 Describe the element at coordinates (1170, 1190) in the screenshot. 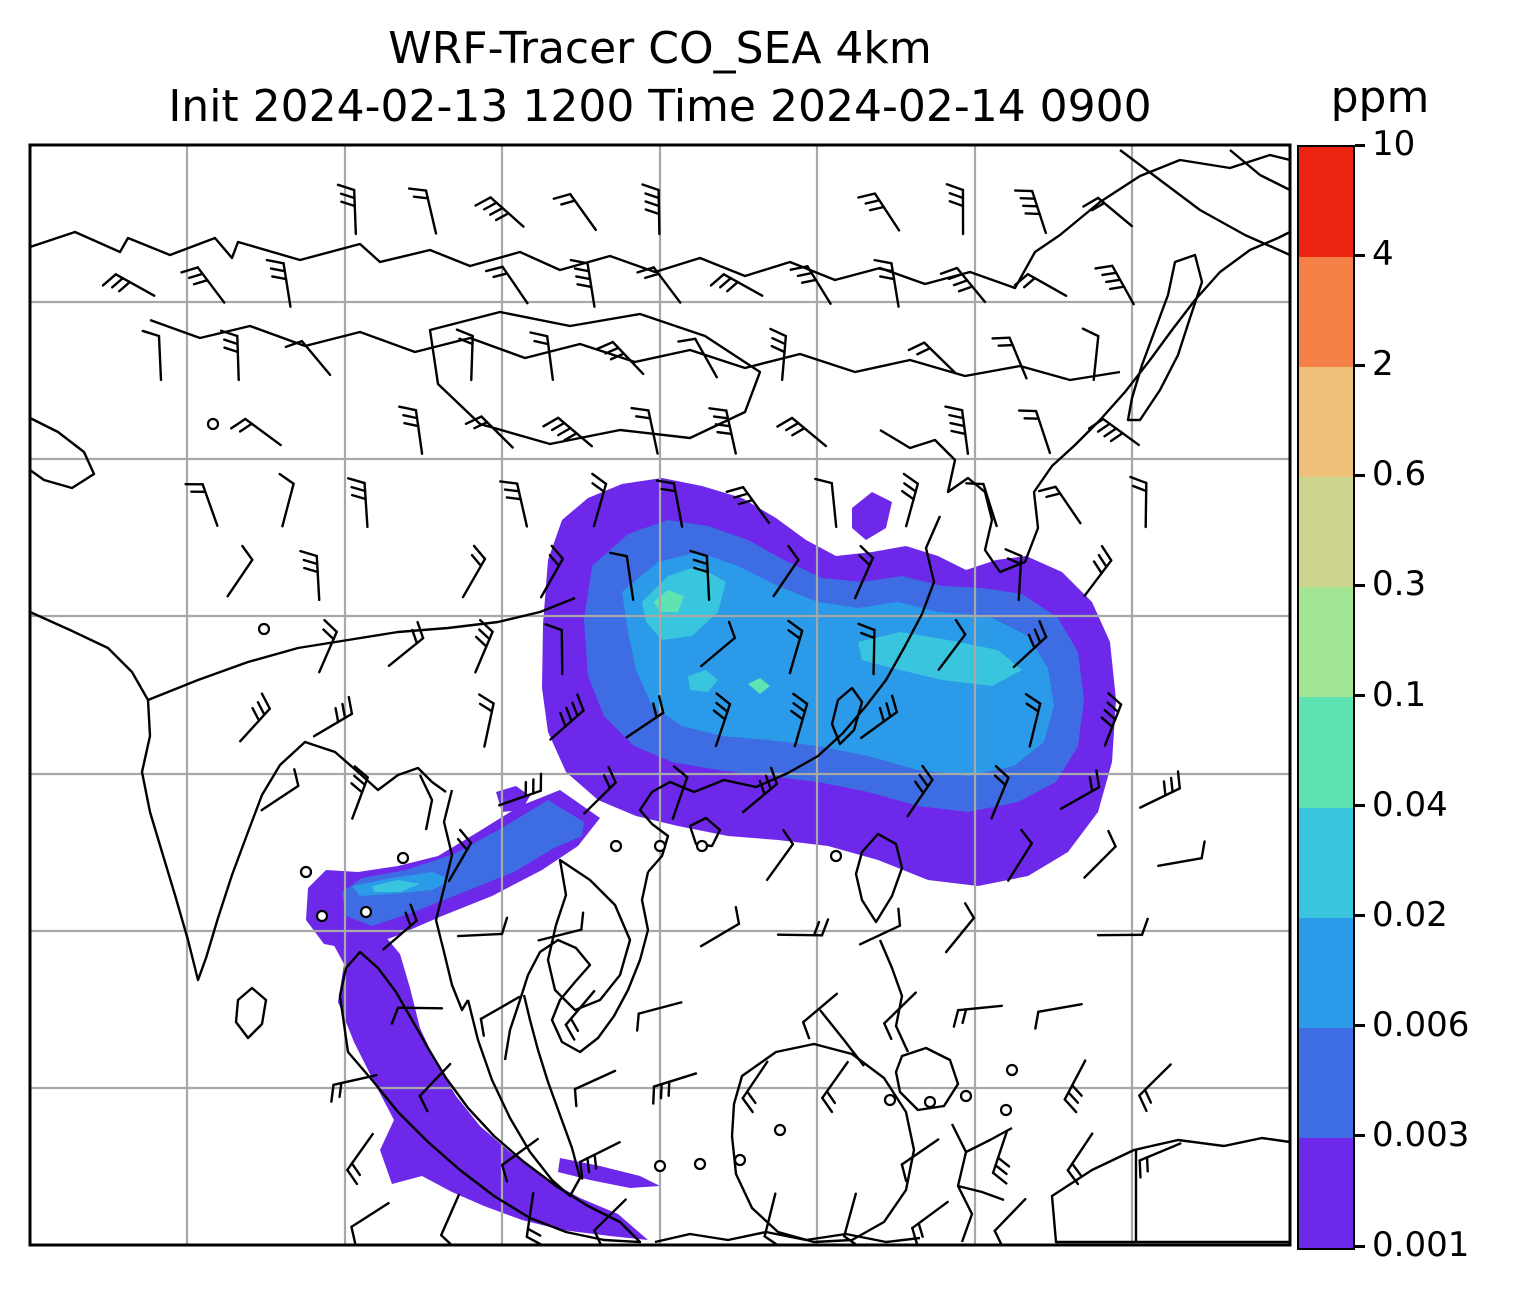

I see `coastline-new-guinea-landmass` at that location.